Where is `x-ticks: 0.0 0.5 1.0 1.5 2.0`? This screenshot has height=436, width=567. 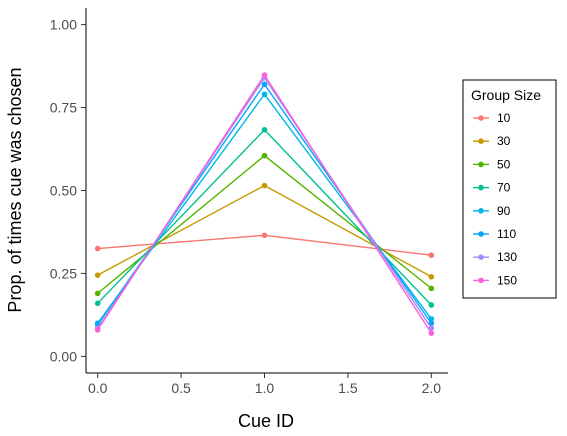
x-ticks: 0.0 0.5 1.0 1.5 2.0 is located at coordinates (264, 384).